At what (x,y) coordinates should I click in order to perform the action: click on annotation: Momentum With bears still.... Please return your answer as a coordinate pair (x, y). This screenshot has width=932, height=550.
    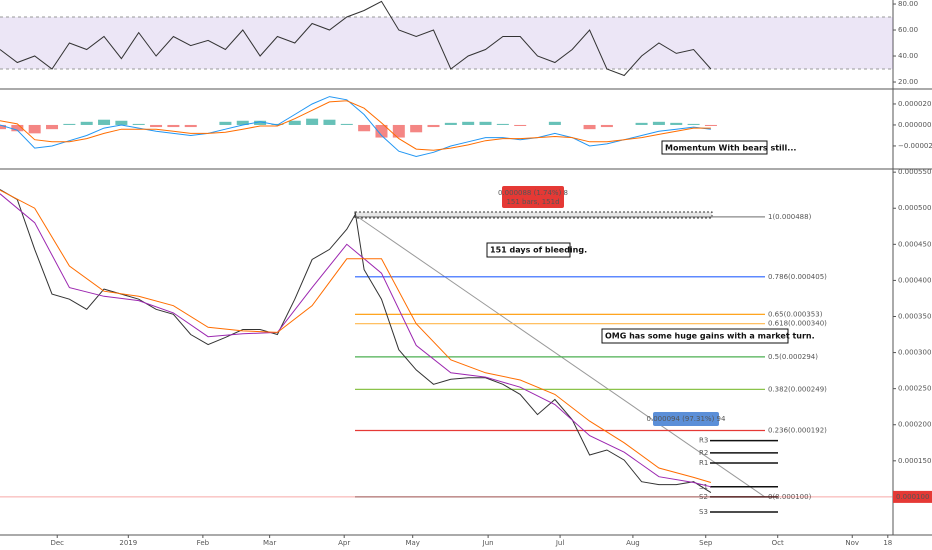
    Looking at the image, I should click on (730, 148).